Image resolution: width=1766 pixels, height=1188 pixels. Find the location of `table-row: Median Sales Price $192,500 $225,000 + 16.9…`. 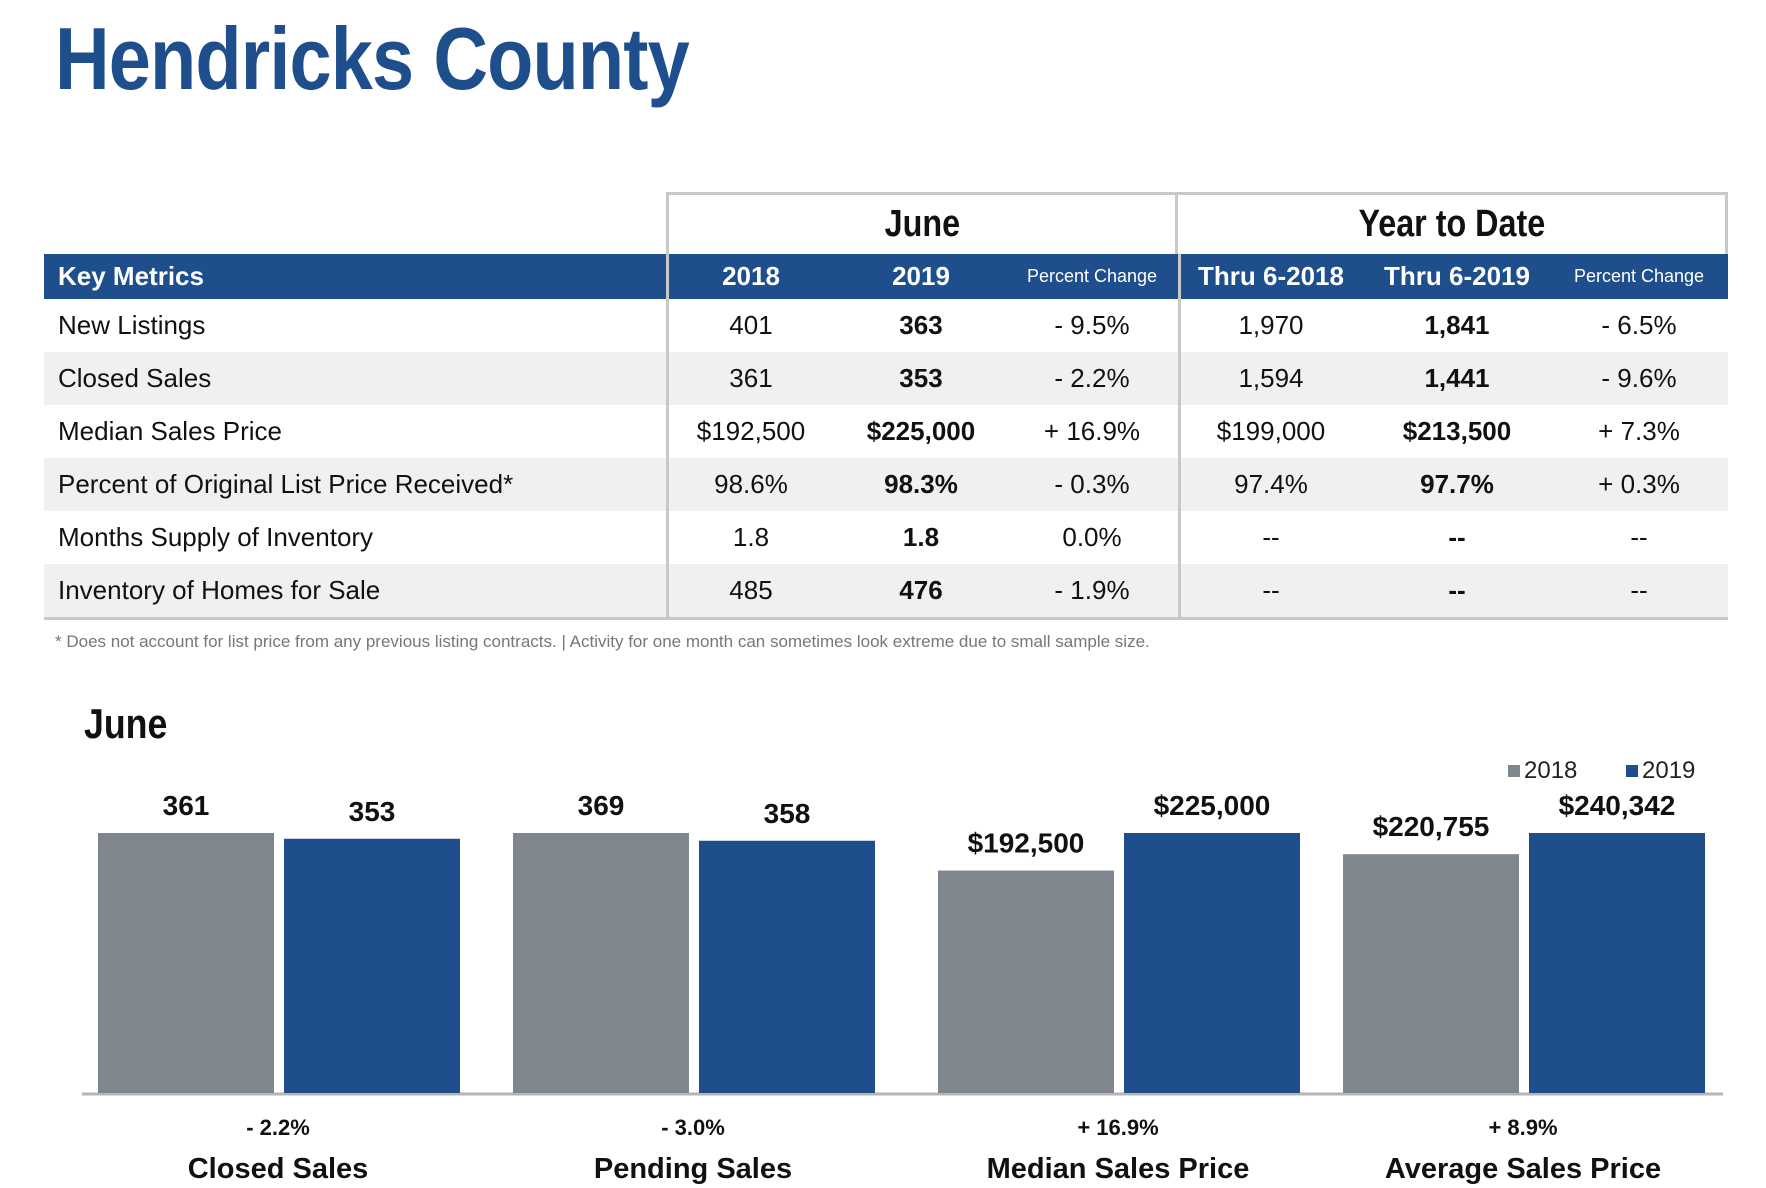

table-row: Median Sales Price $192,500 $225,000 + 16.9… is located at coordinates (886, 431).